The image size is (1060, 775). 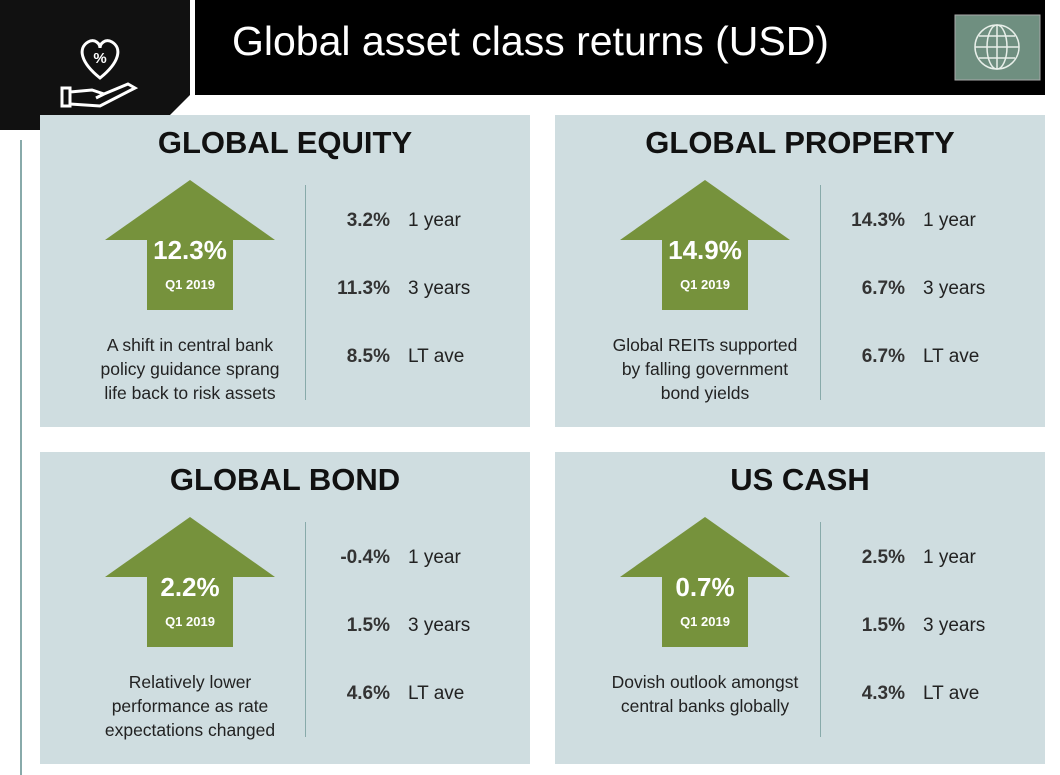 I want to click on headline-value: 0.7%, so click(x=705, y=587).